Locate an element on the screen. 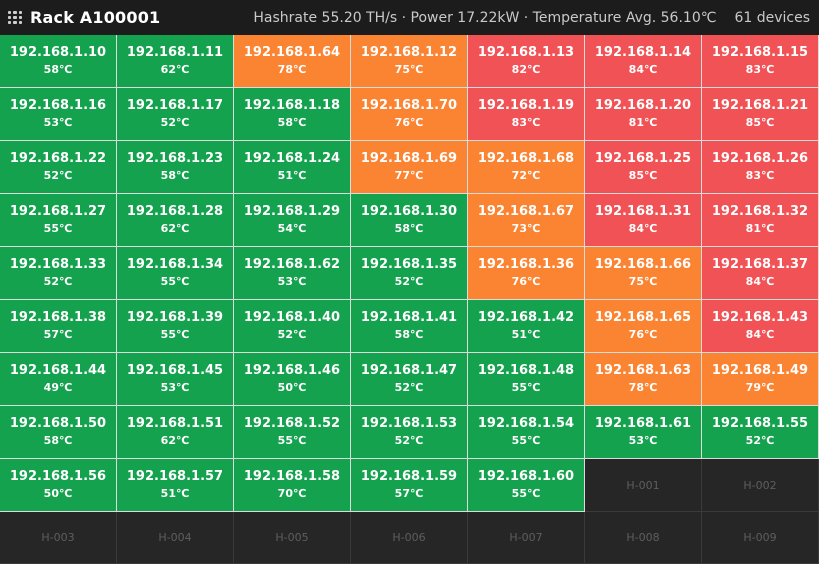 The image size is (819, 564). device-cell: 192.168.1.66 75℃ is located at coordinates (643, 273).